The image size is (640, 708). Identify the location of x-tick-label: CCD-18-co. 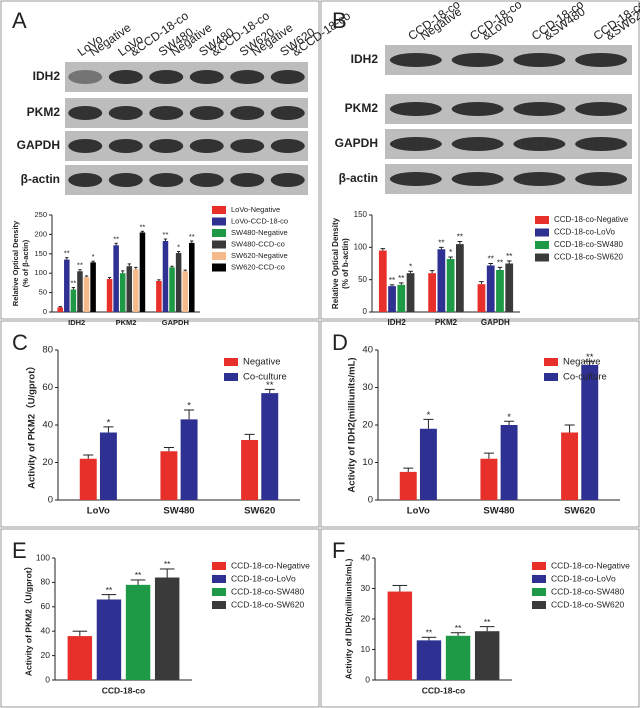
(443, 690).